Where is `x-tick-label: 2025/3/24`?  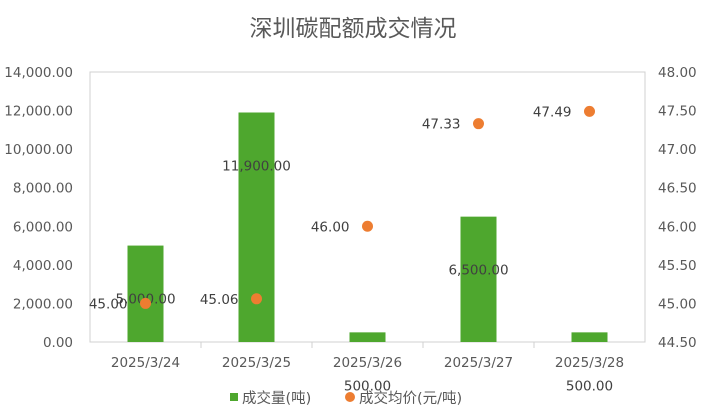
x-tick-label: 2025/3/24 is located at coordinates (145, 363).